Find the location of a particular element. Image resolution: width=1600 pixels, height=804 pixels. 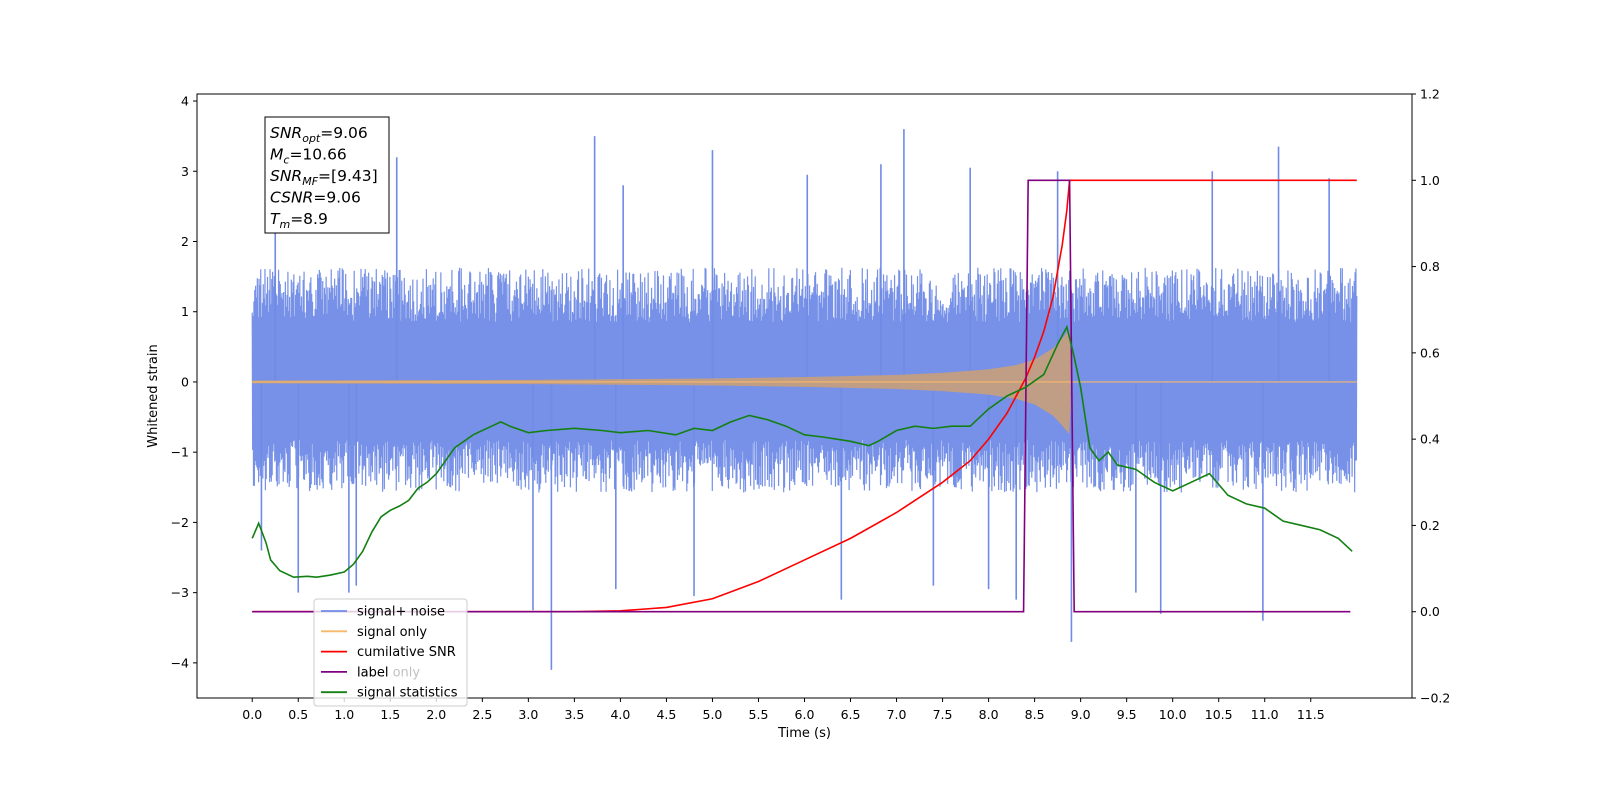

x-tick-label: 6.0 is located at coordinates (805, 714).